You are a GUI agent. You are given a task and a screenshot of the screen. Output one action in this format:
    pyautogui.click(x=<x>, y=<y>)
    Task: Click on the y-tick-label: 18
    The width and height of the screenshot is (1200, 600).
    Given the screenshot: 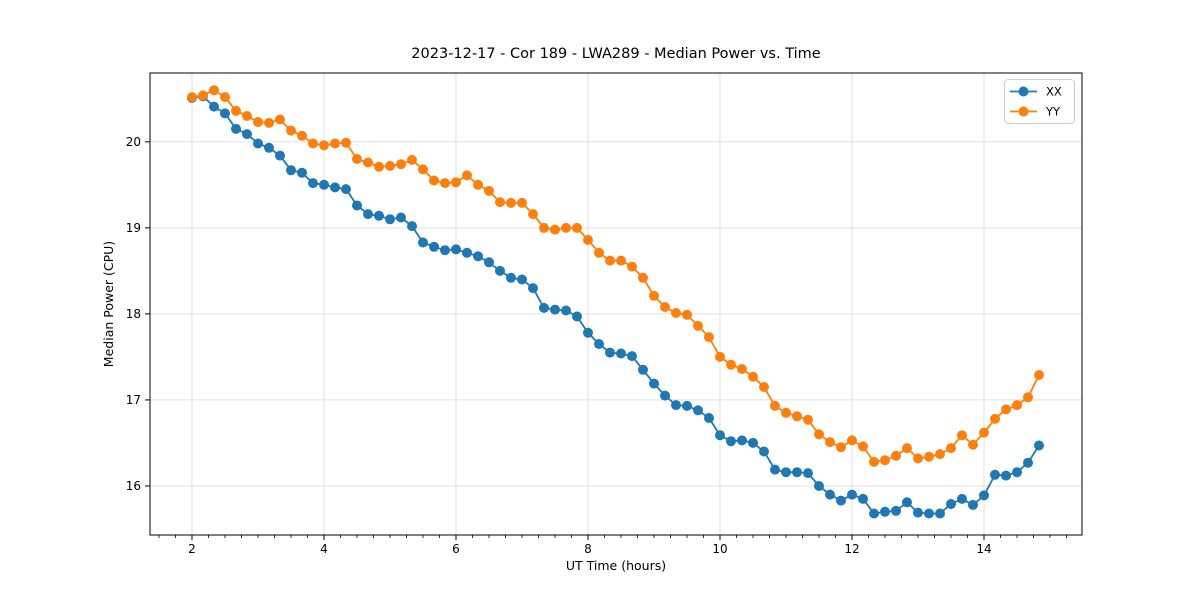 What is the action you would take?
    pyautogui.click(x=133, y=314)
    